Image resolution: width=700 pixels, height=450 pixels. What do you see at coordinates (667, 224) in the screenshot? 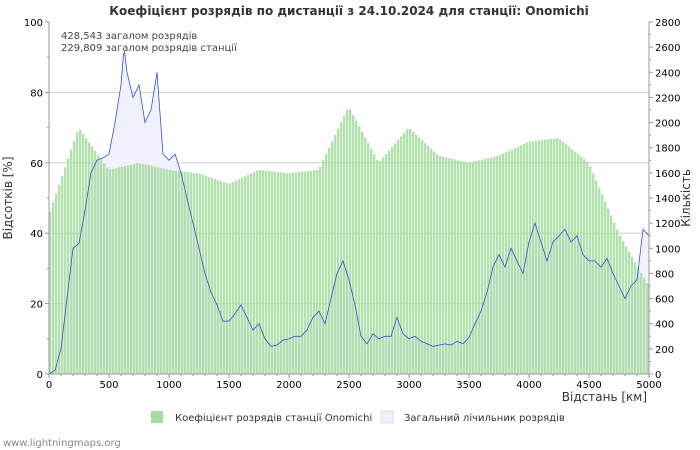
I see `right-tick-label: 1200` at bounding box center [667, 224].